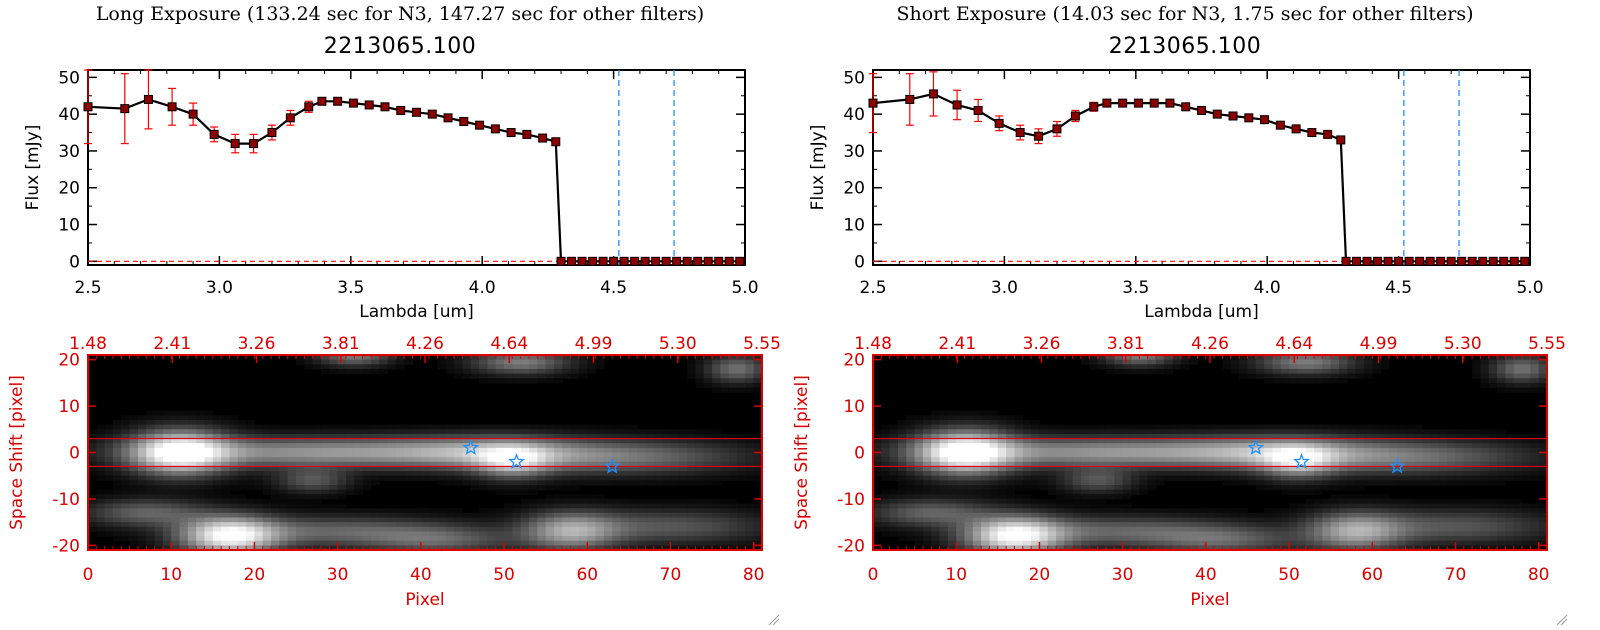 The height and width of the screenshot is (630, 1600). What do you see at coordinates (956, 575) in the screenshot?
I see `x-tick-label: 10` at bounding box center [956, 575].